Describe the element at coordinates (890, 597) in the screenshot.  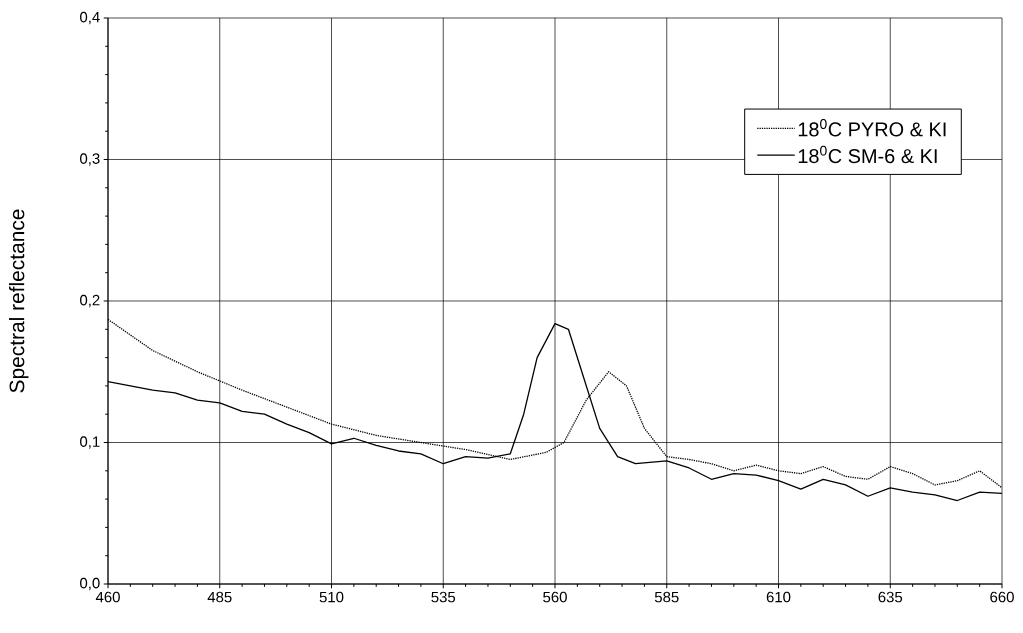
I see `x-tick-label: 635` at that location.